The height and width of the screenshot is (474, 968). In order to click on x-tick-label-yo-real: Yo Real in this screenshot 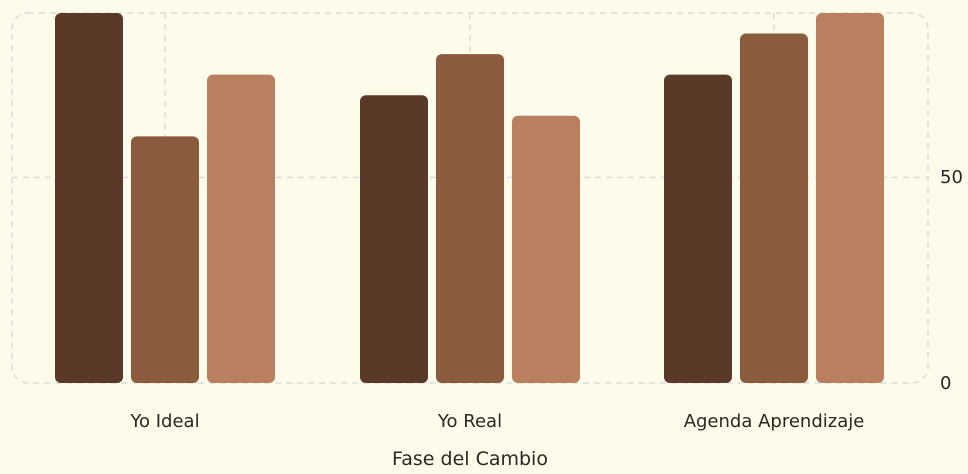, I will do `click(469, 421)`.